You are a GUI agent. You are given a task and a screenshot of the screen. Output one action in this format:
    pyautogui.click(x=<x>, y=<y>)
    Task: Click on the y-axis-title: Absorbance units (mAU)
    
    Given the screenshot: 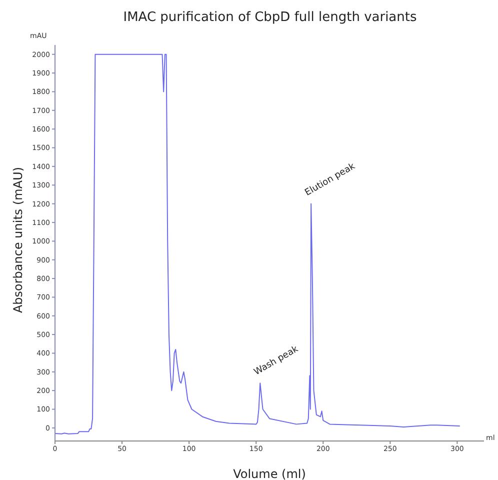 What is the action you would take?
    pyautogui.click(x=18, y=240)
    